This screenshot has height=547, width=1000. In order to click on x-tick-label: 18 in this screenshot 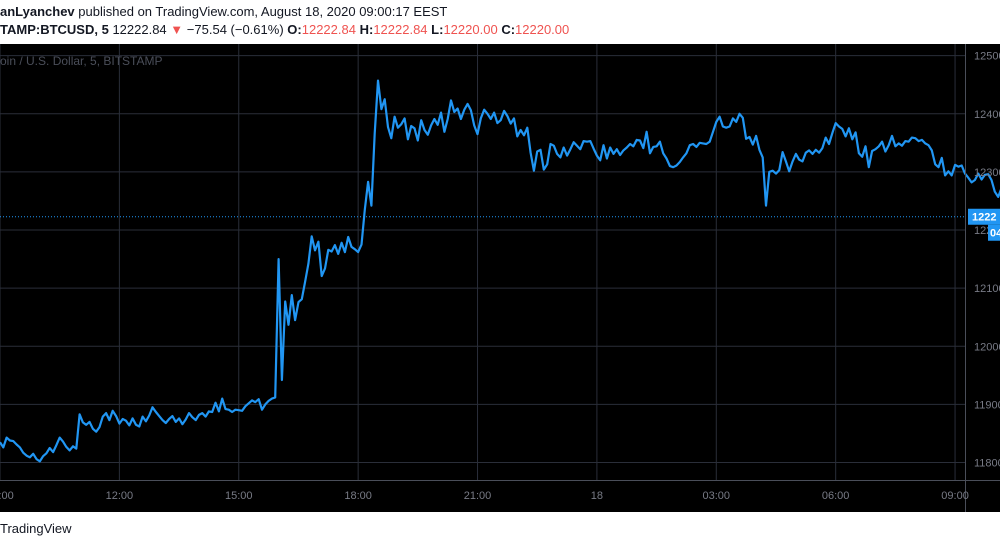, I will do `click(597, 496)`.